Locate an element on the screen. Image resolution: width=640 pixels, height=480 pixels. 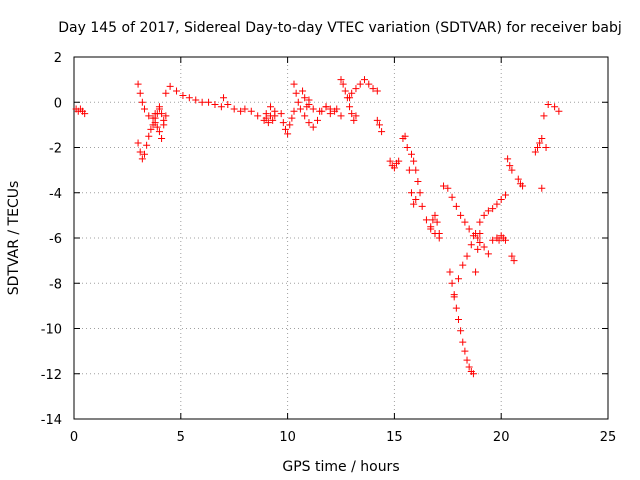
series-s11 is located at coordinates (363, 89).